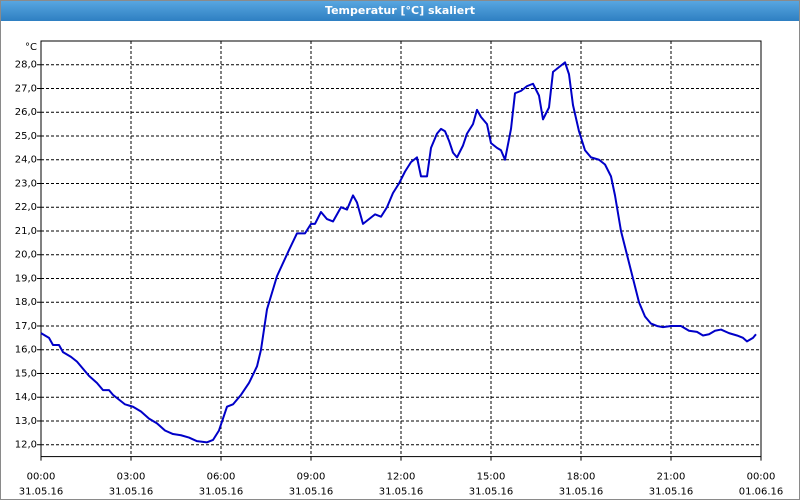 The image size is (800, 500). Describe the element at coordinates (31, 47) in the screenshot. I see `y-unit-label: °C` at that location.